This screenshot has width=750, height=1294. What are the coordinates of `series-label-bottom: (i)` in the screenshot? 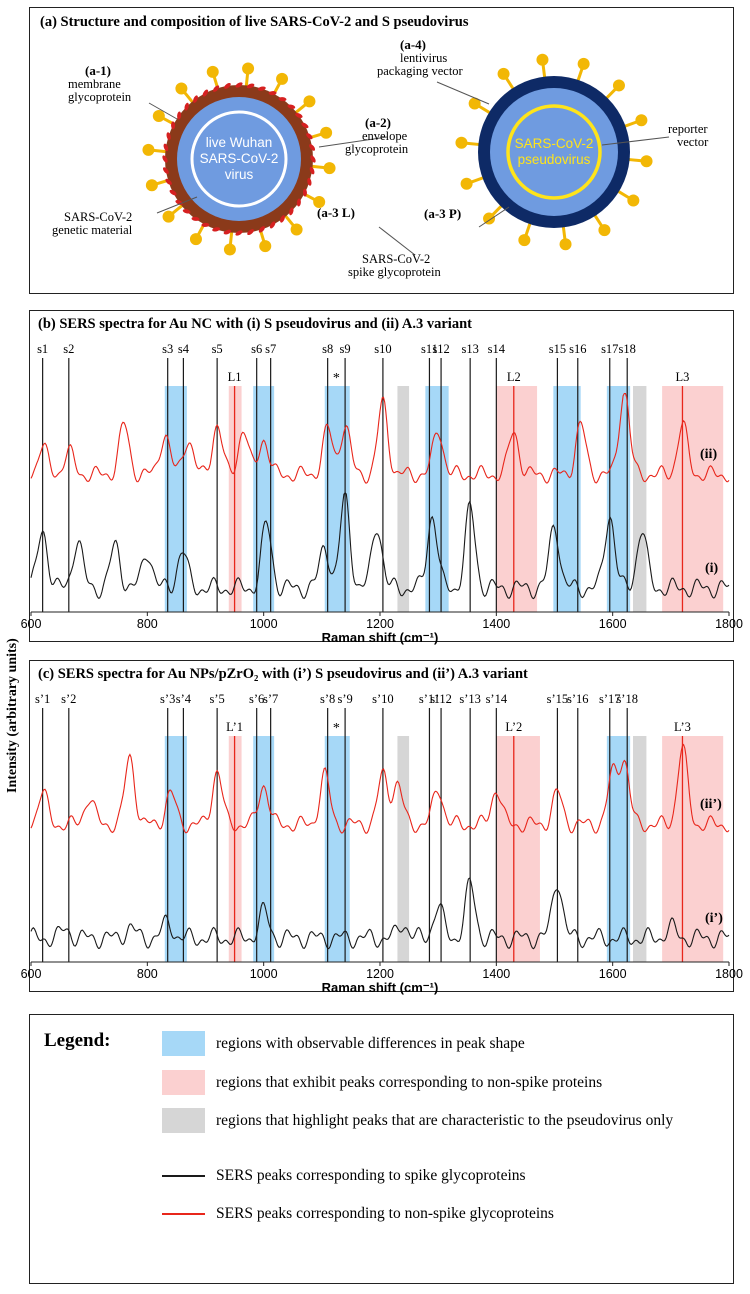 It's located at (712, 568).